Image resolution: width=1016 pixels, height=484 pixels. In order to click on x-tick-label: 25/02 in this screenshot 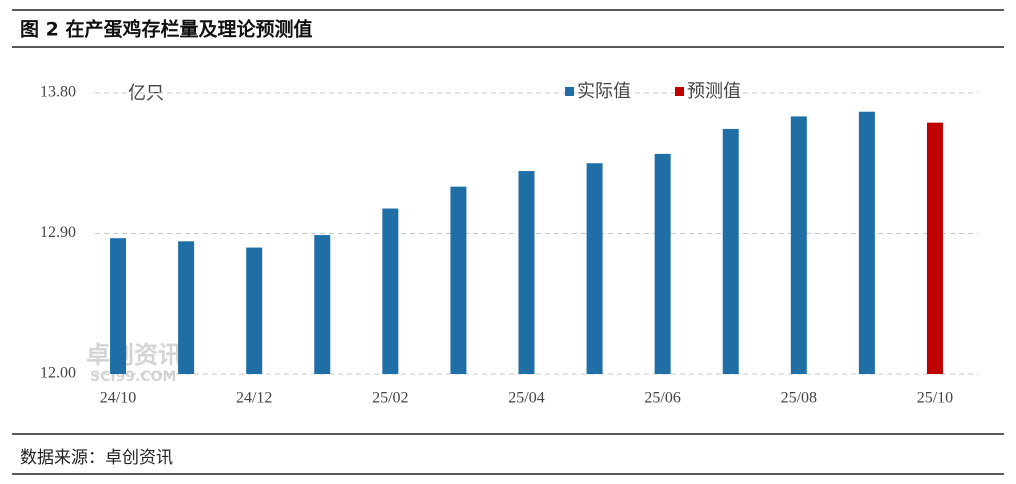, I will do `click(390, 398)`.